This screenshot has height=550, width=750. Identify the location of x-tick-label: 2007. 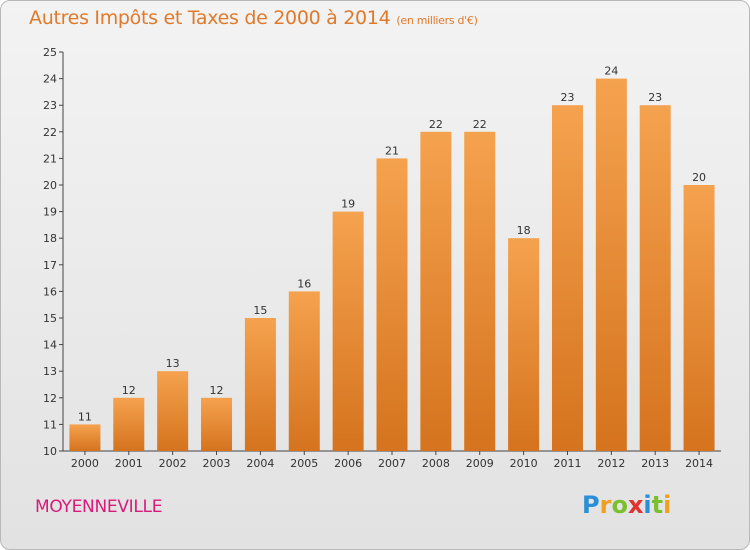
(392, 463).